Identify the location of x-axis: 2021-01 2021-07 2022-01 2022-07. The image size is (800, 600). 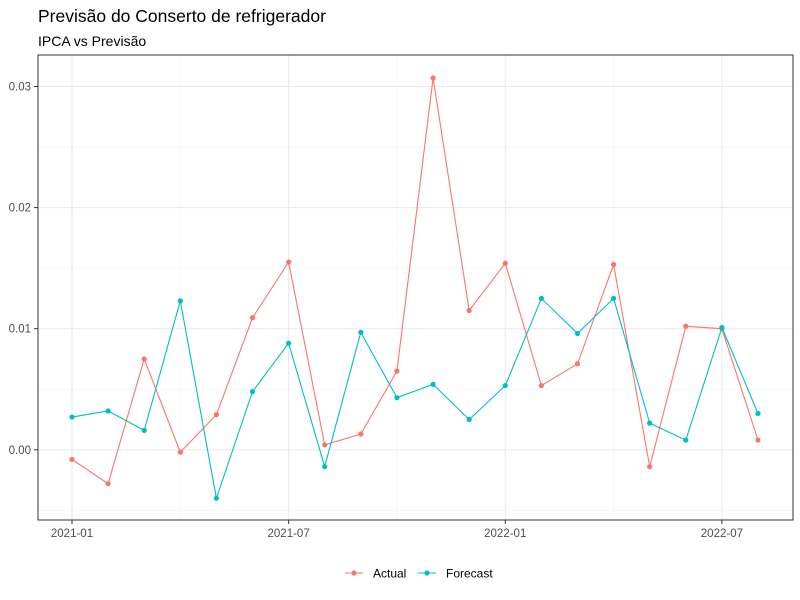
(397, 530).